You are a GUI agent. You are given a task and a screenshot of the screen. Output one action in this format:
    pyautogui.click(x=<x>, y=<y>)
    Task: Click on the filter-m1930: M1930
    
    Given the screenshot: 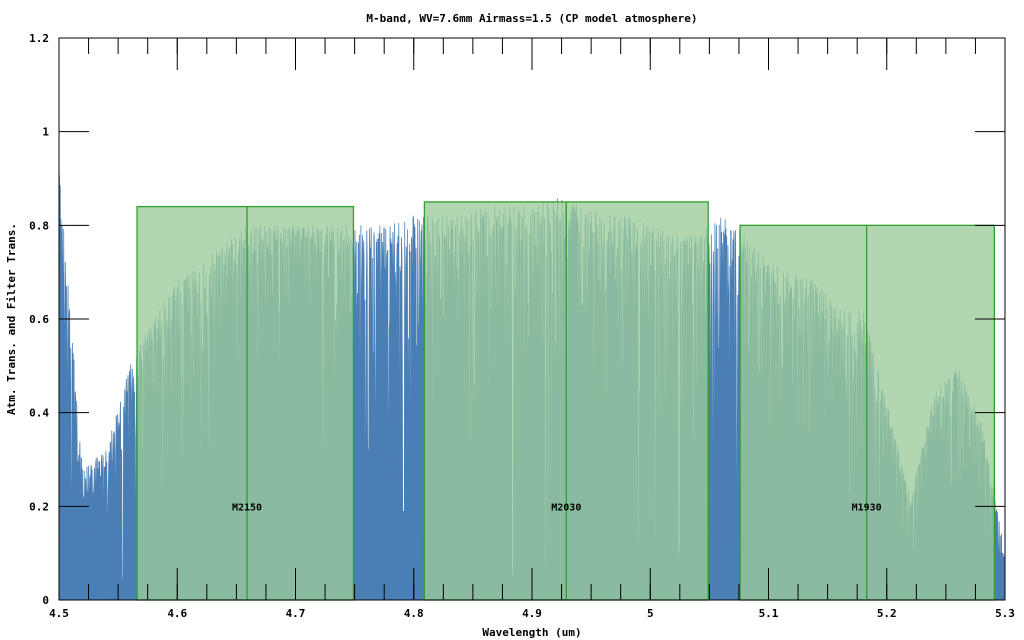 What is the action you would take?
    pyautogui.click(x=867, y=412)
    